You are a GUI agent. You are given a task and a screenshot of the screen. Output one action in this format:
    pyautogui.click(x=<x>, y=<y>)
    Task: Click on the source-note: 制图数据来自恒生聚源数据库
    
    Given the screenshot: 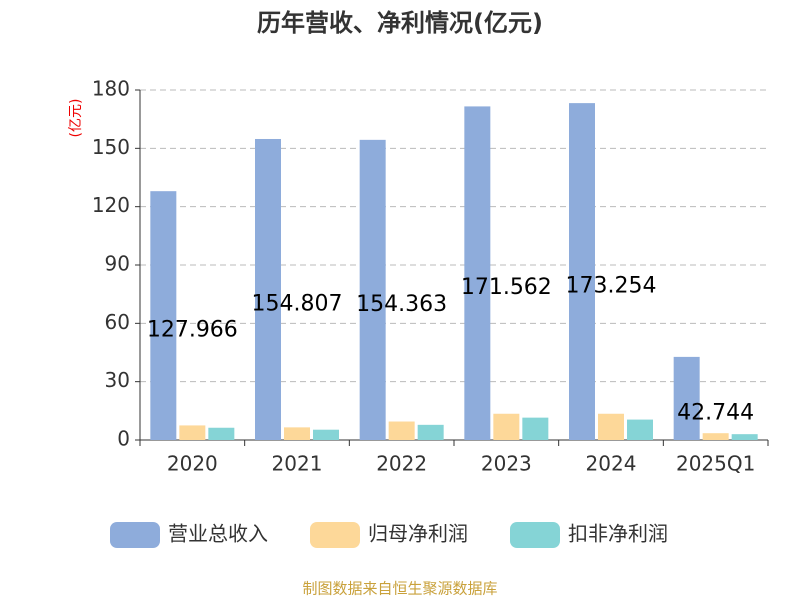 What is the action you would take?
    pyautogui.click(x=399, y=589)
    